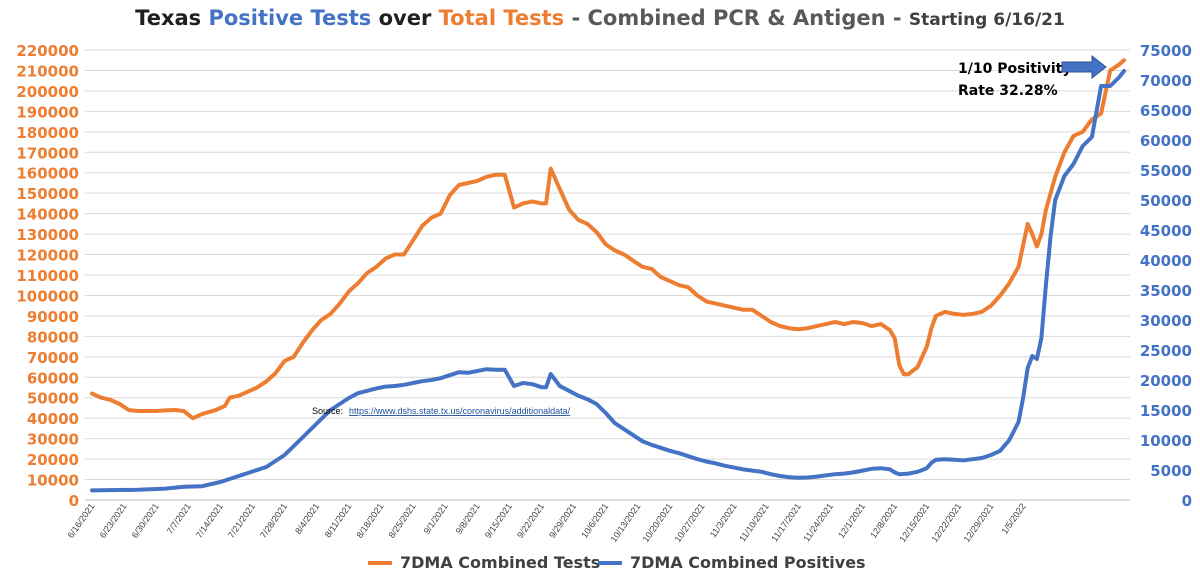 This screenshot has height=577, width=1200. What do you see at coordinates (53, 481) in the screenshot?
I see `left-axis-tick-label: 10000` at bounding box center [53, 481].